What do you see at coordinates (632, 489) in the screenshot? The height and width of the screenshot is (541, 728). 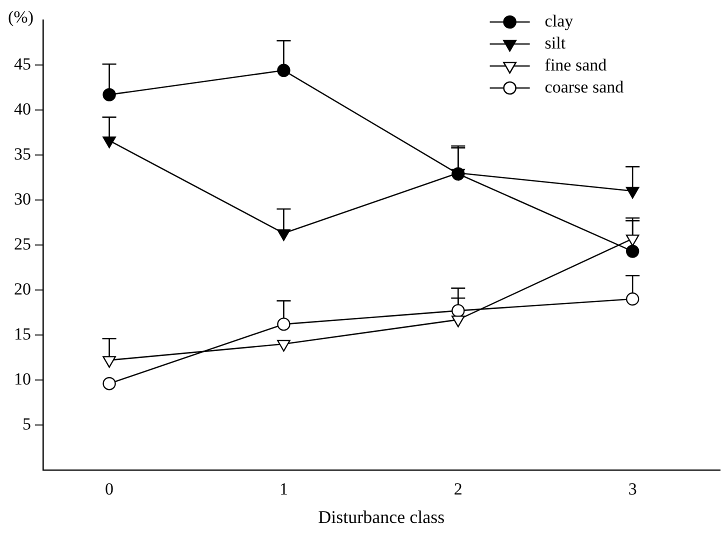 I see `x-tick-label: 3` at bounding box center [632, 489].